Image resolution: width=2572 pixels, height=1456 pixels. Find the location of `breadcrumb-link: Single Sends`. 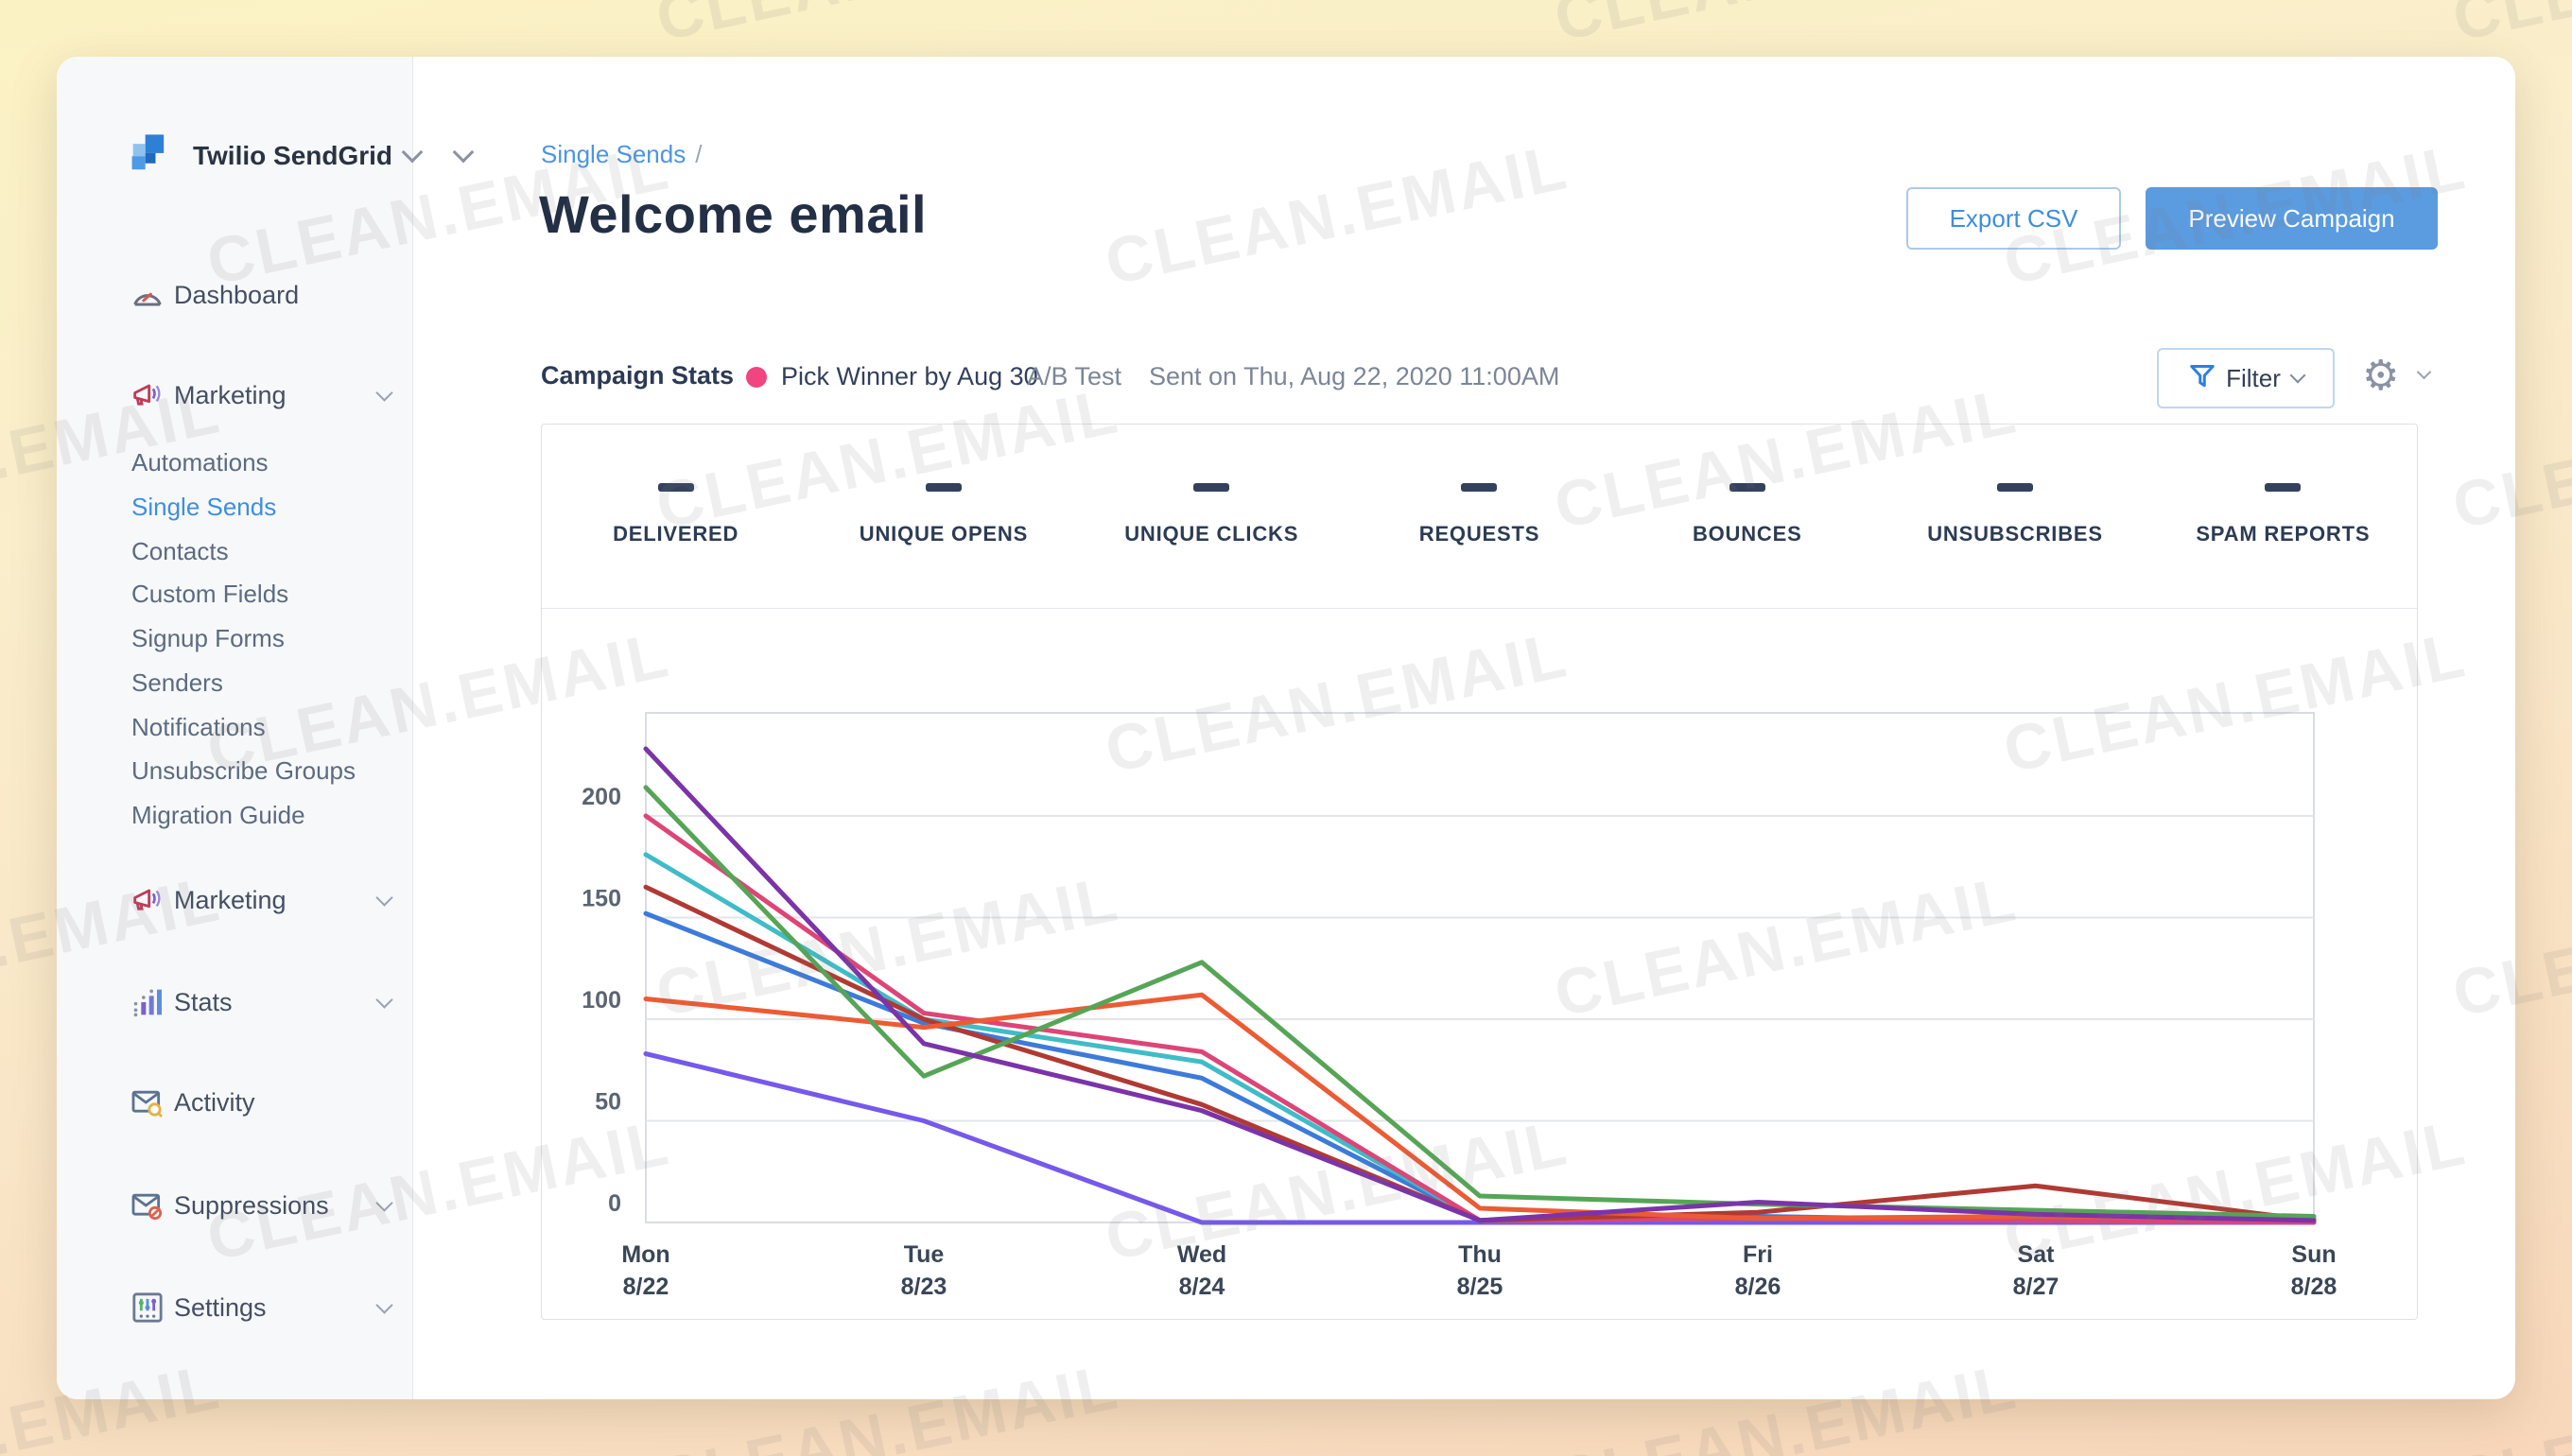

breadcrumb-link: Single Sends is located at coordinates (613, 154).